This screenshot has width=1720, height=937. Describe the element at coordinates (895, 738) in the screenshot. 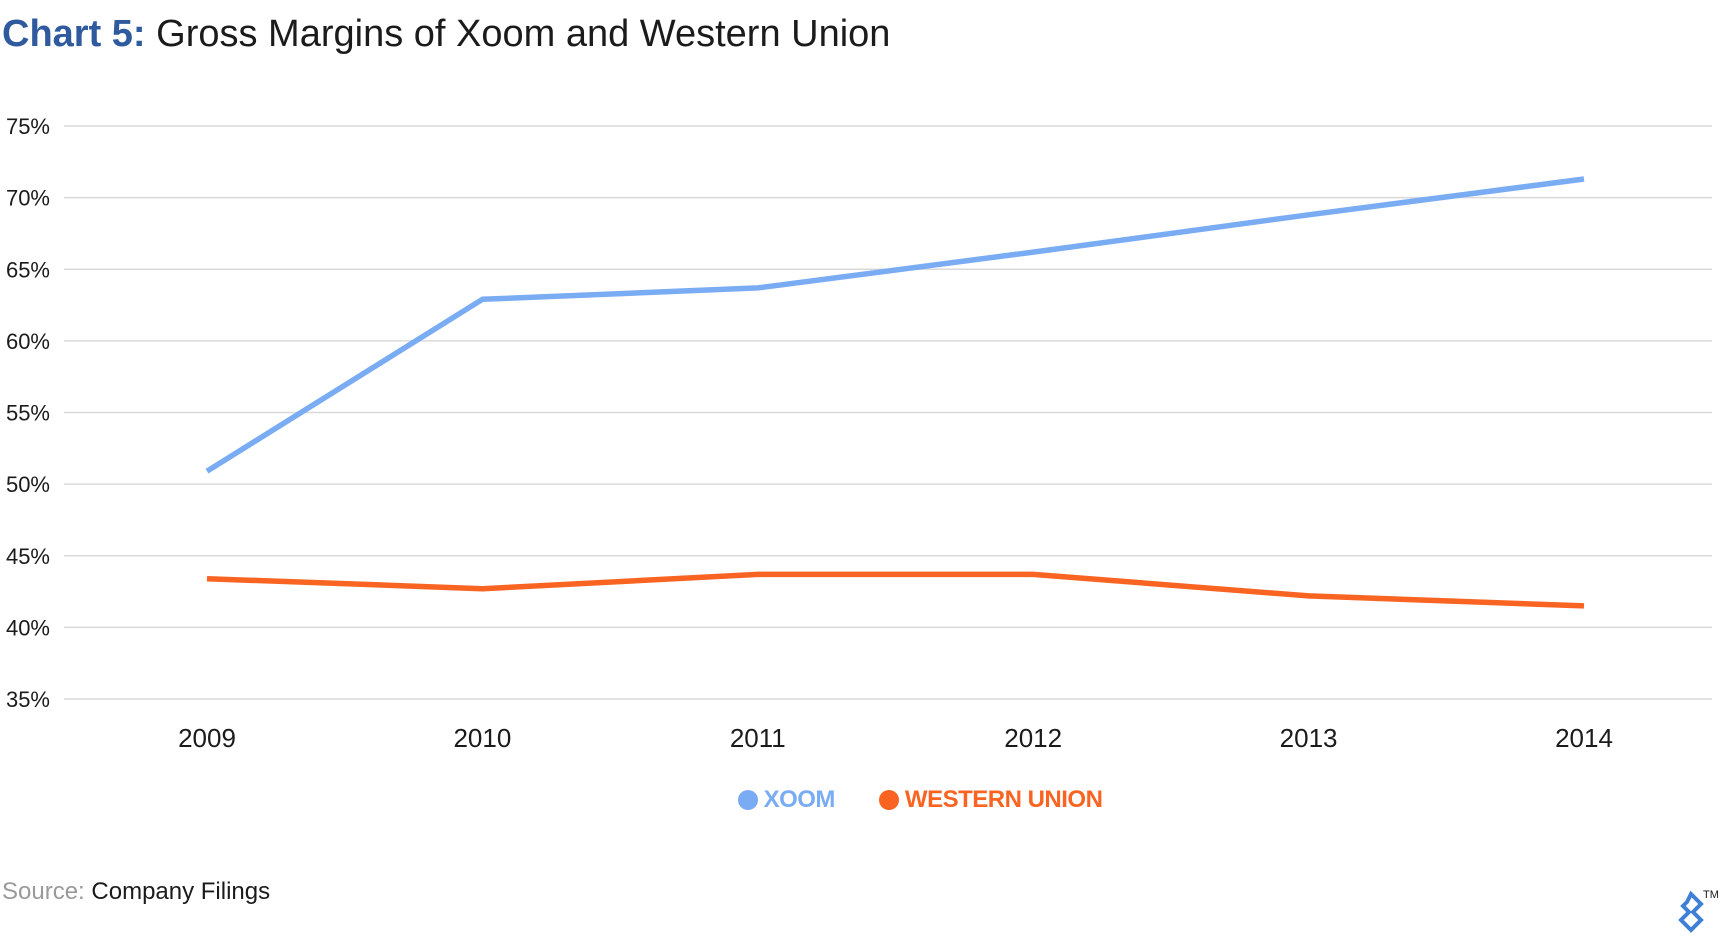

I see `x-axis-ticks: 2009 2010 2011 2012 2013 2014` at that location.